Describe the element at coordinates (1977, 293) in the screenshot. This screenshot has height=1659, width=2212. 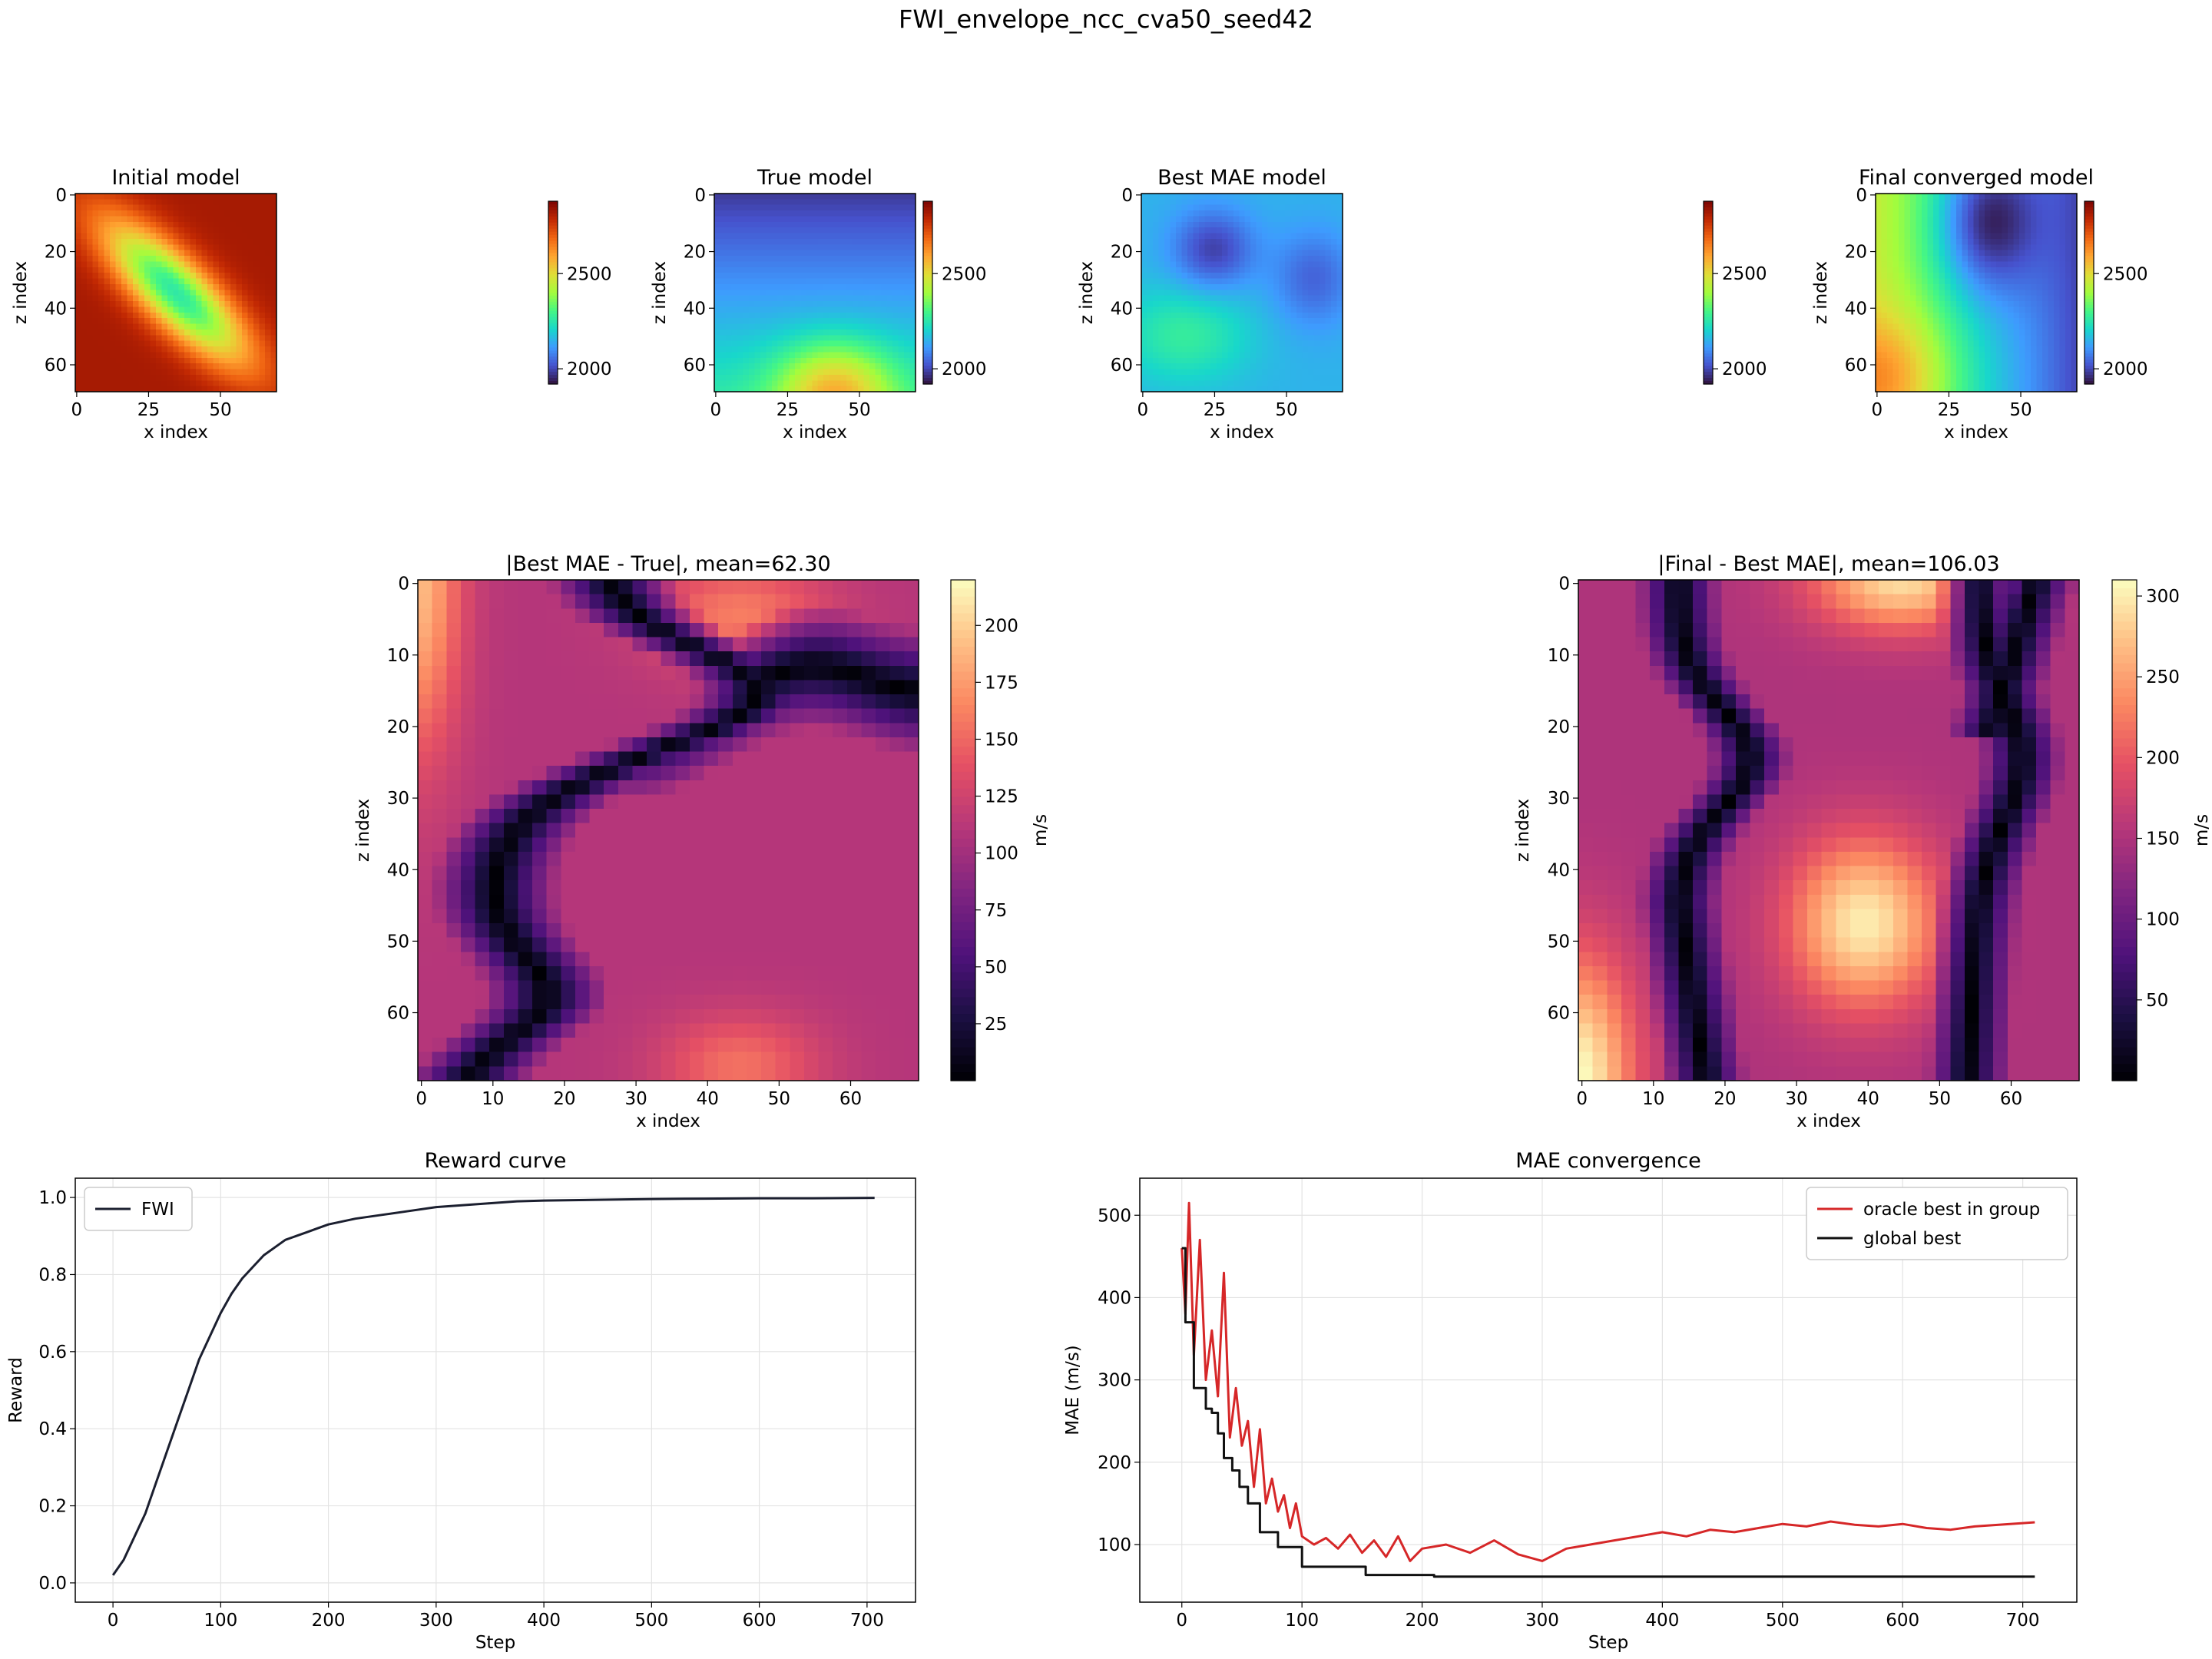
I see `heatmap-image` at that location.